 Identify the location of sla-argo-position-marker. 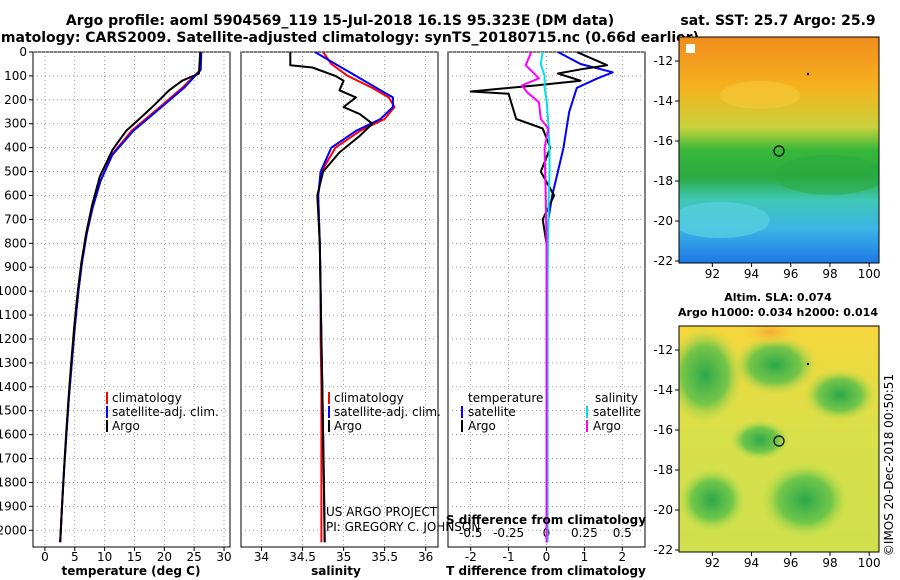
(779, 441).